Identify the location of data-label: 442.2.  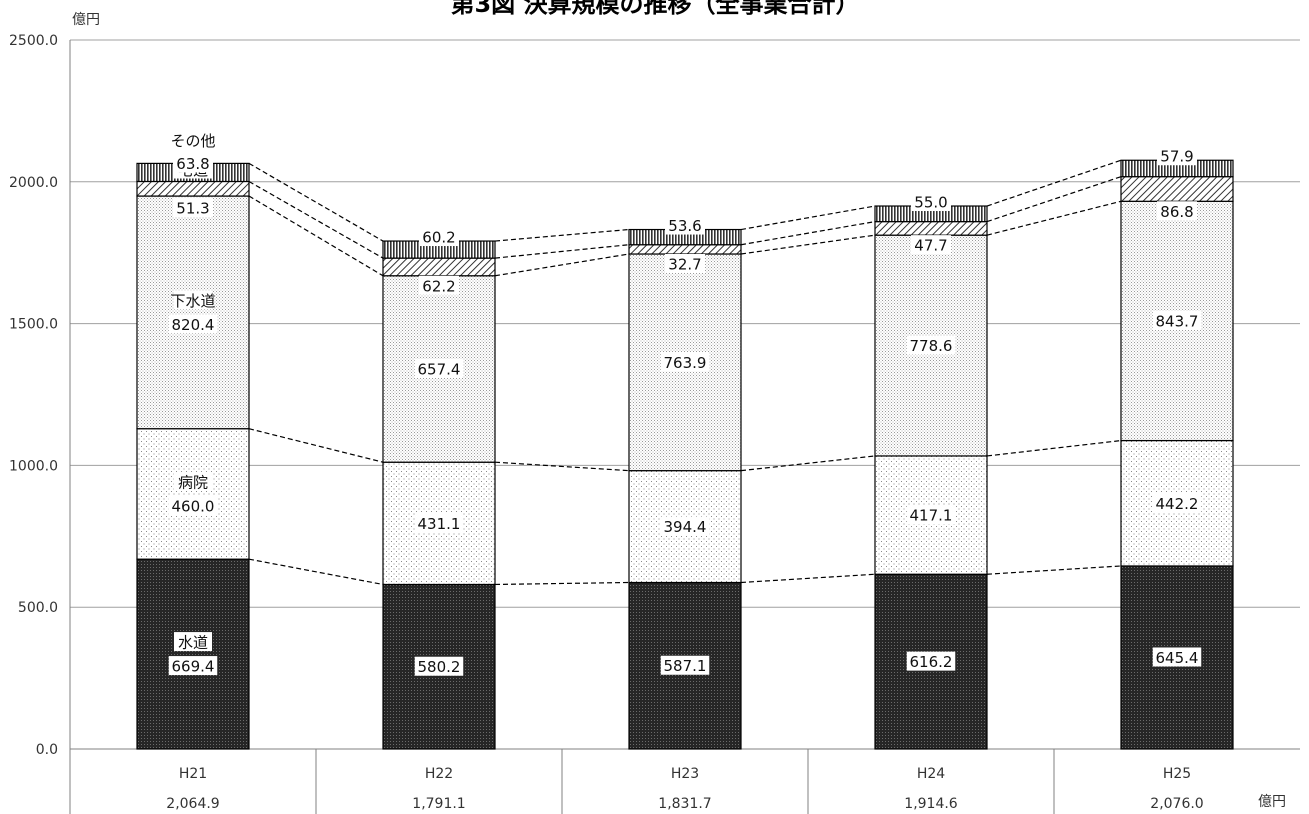
(1177, 504).